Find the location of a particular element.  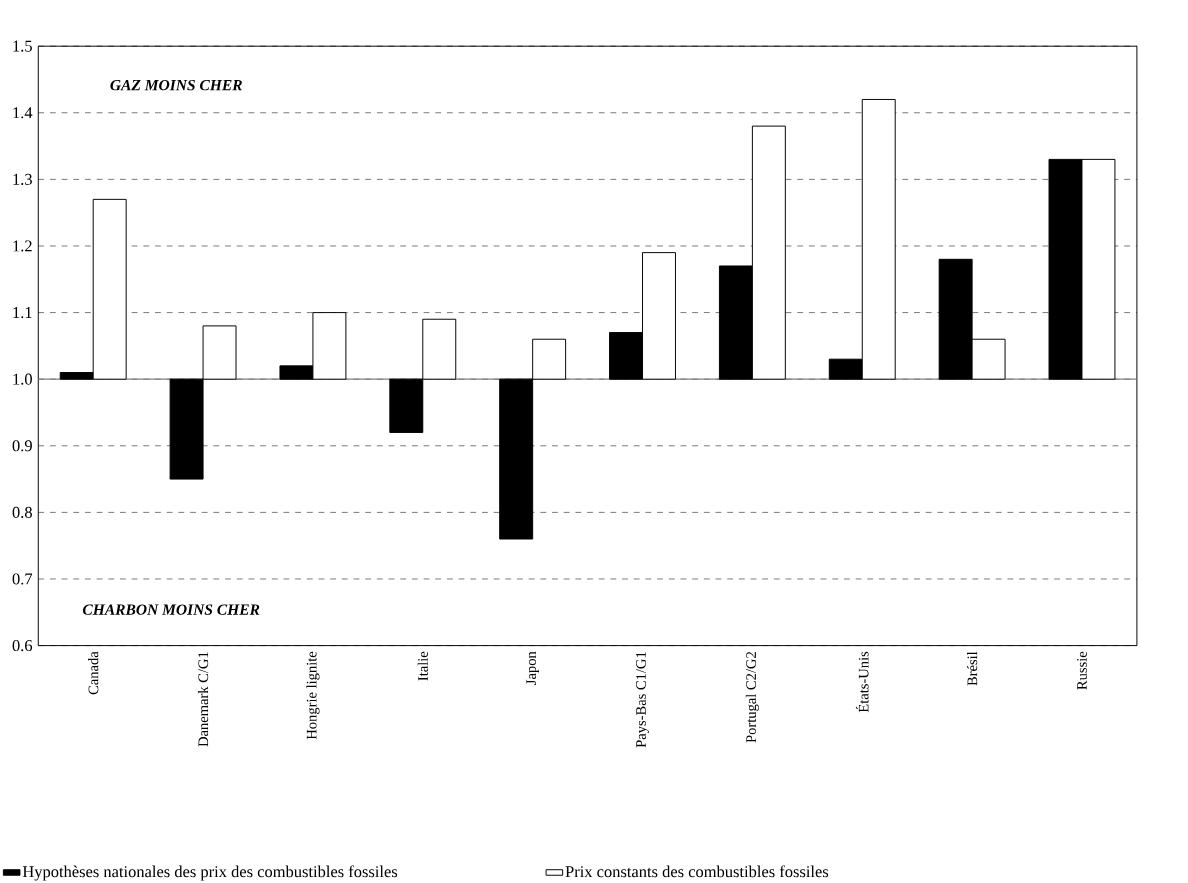

legend-label: Hypothèses nationales des prix des combustibles fossiles is located at coordinates (210, 873).